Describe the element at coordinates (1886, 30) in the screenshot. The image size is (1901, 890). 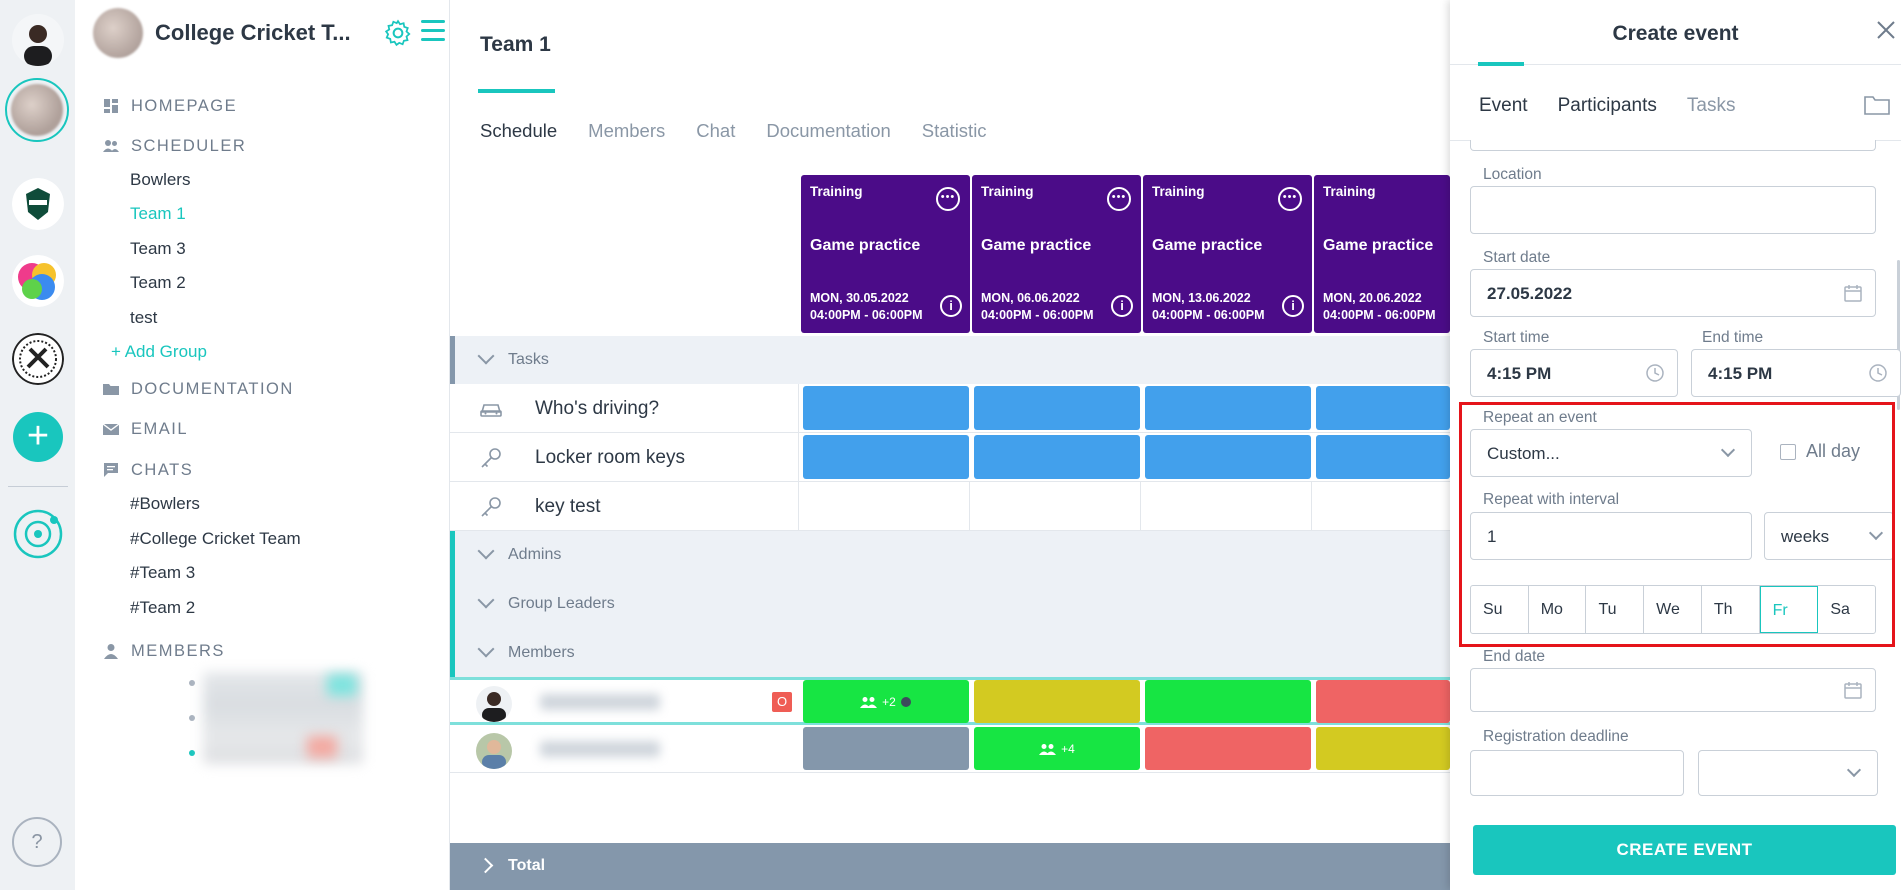
I see `close-icon` at that location.